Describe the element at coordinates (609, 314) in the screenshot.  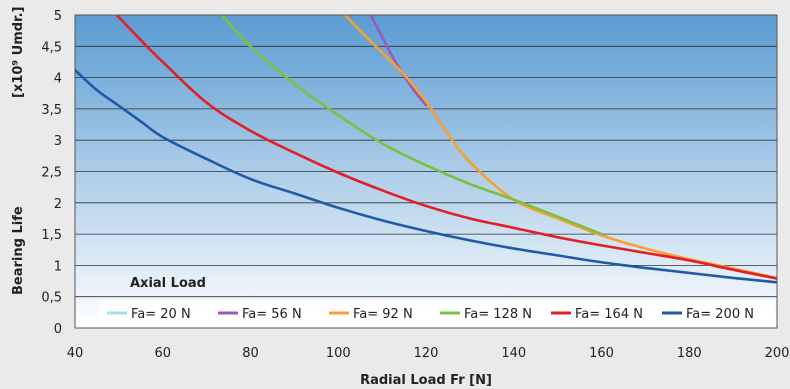
I see `legend-label: Fa= 164 N` at that location.